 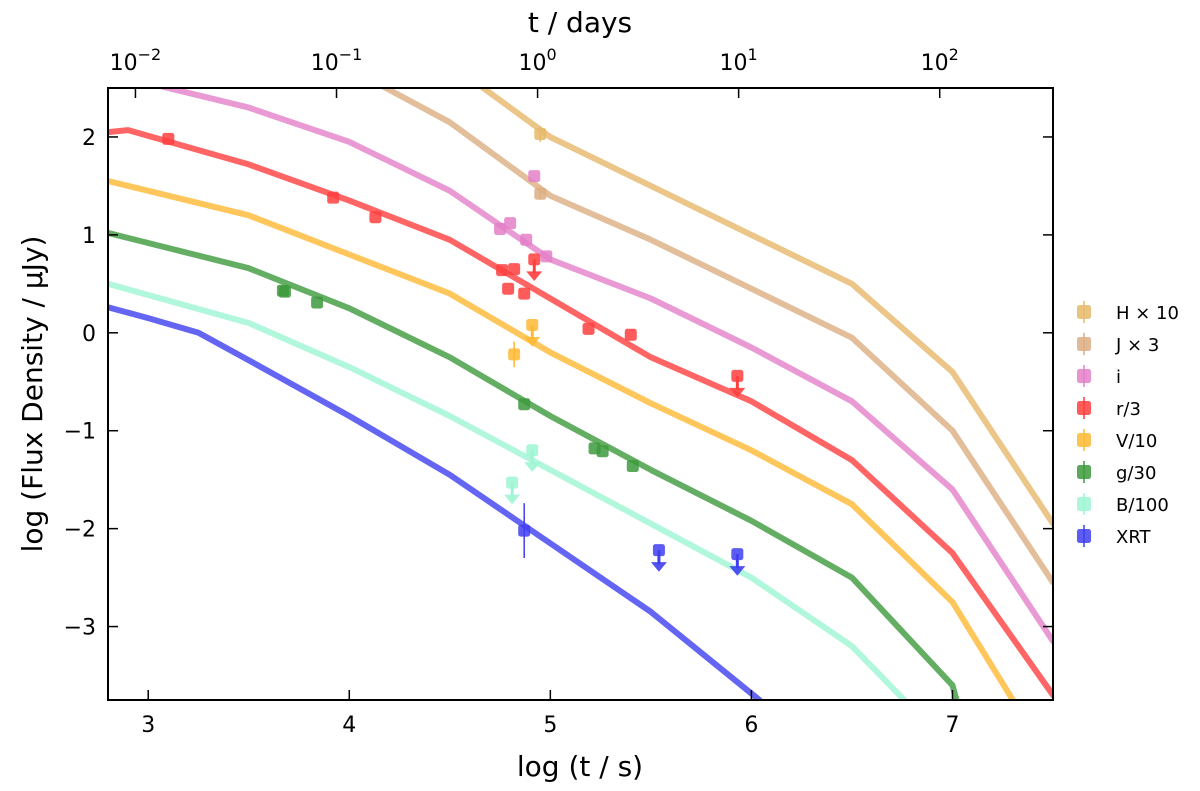 What do you see at coordinates (940, 60) in the screenshot?
I see `top-tick-label: 10²` at bounding box center [940, 60].